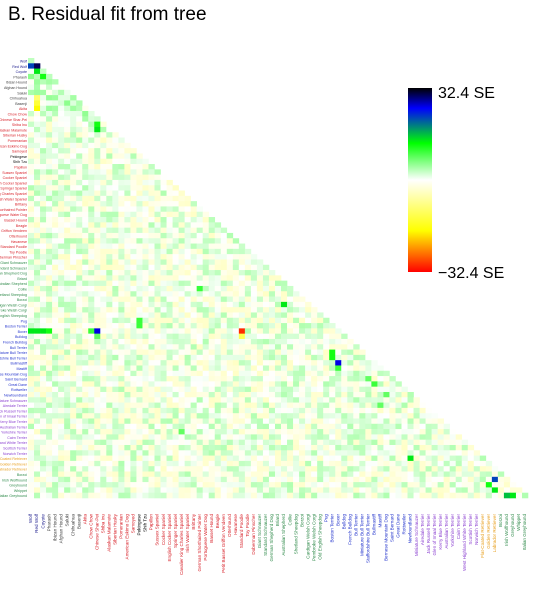  I want to click on color-legend: 32.4 SE −32.4 SE, so click(456, 183).